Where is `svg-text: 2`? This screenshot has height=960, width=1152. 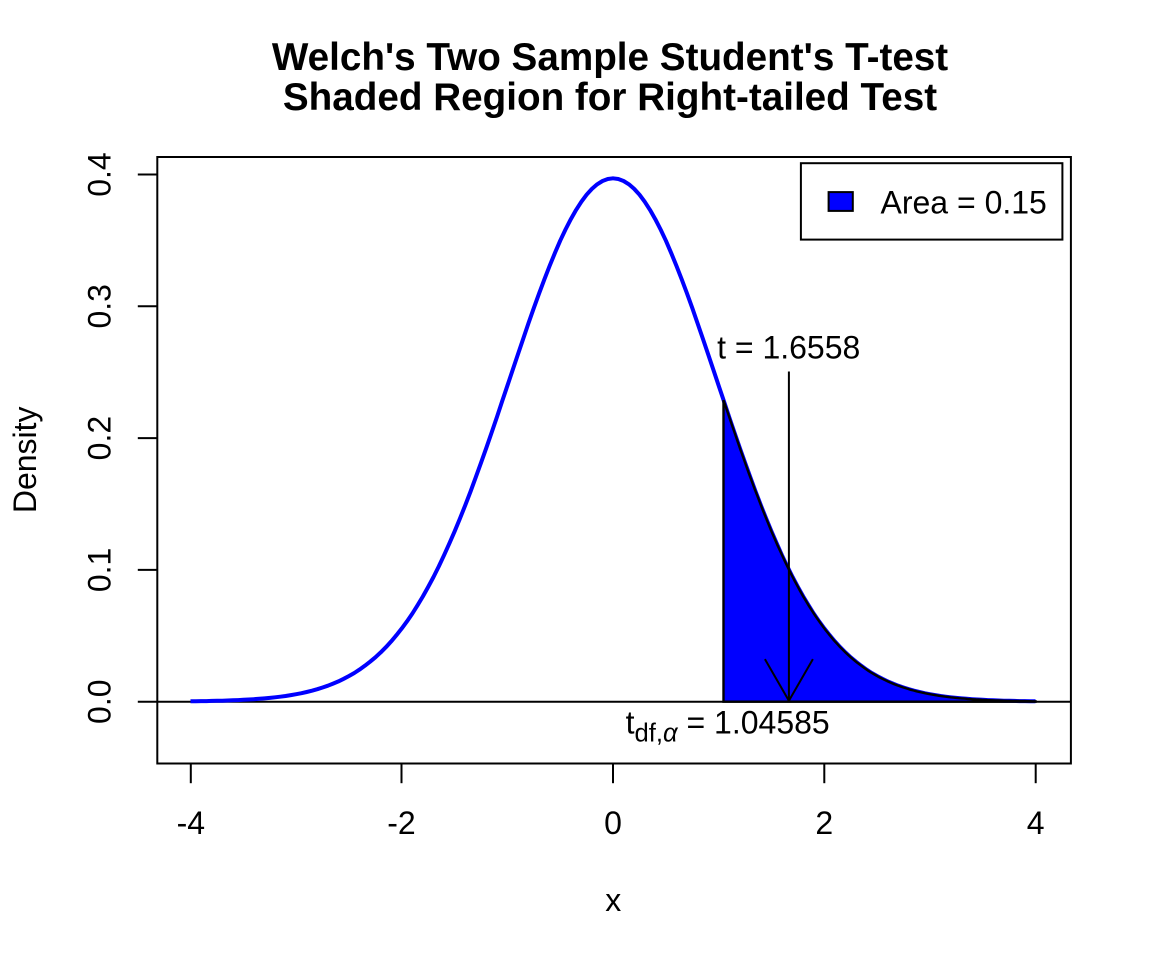
svg-text: 2 is located at coordinates (824, 823).